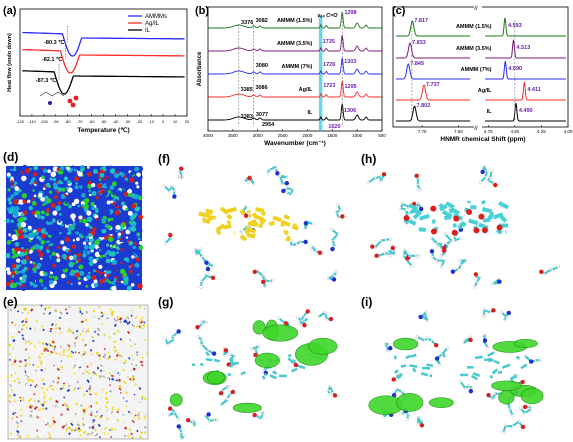  Describe the element at coordinates (76, 98) in the screenshot. I see `oxygen-atom` at that location.